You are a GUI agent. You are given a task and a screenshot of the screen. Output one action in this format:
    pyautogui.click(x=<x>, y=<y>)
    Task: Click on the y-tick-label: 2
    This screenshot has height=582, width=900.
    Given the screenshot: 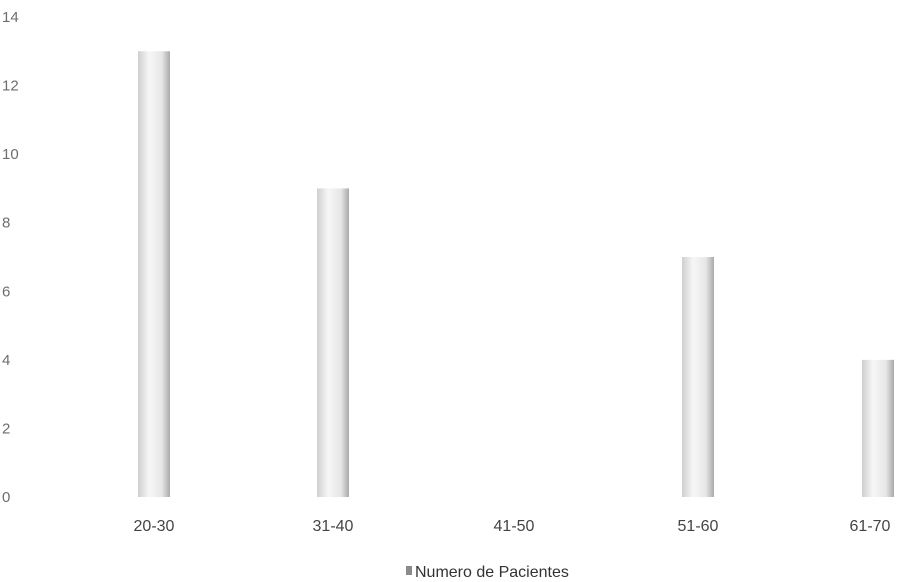 What is the action you would take?
    pyautogui.click(x=6, y=428)
    